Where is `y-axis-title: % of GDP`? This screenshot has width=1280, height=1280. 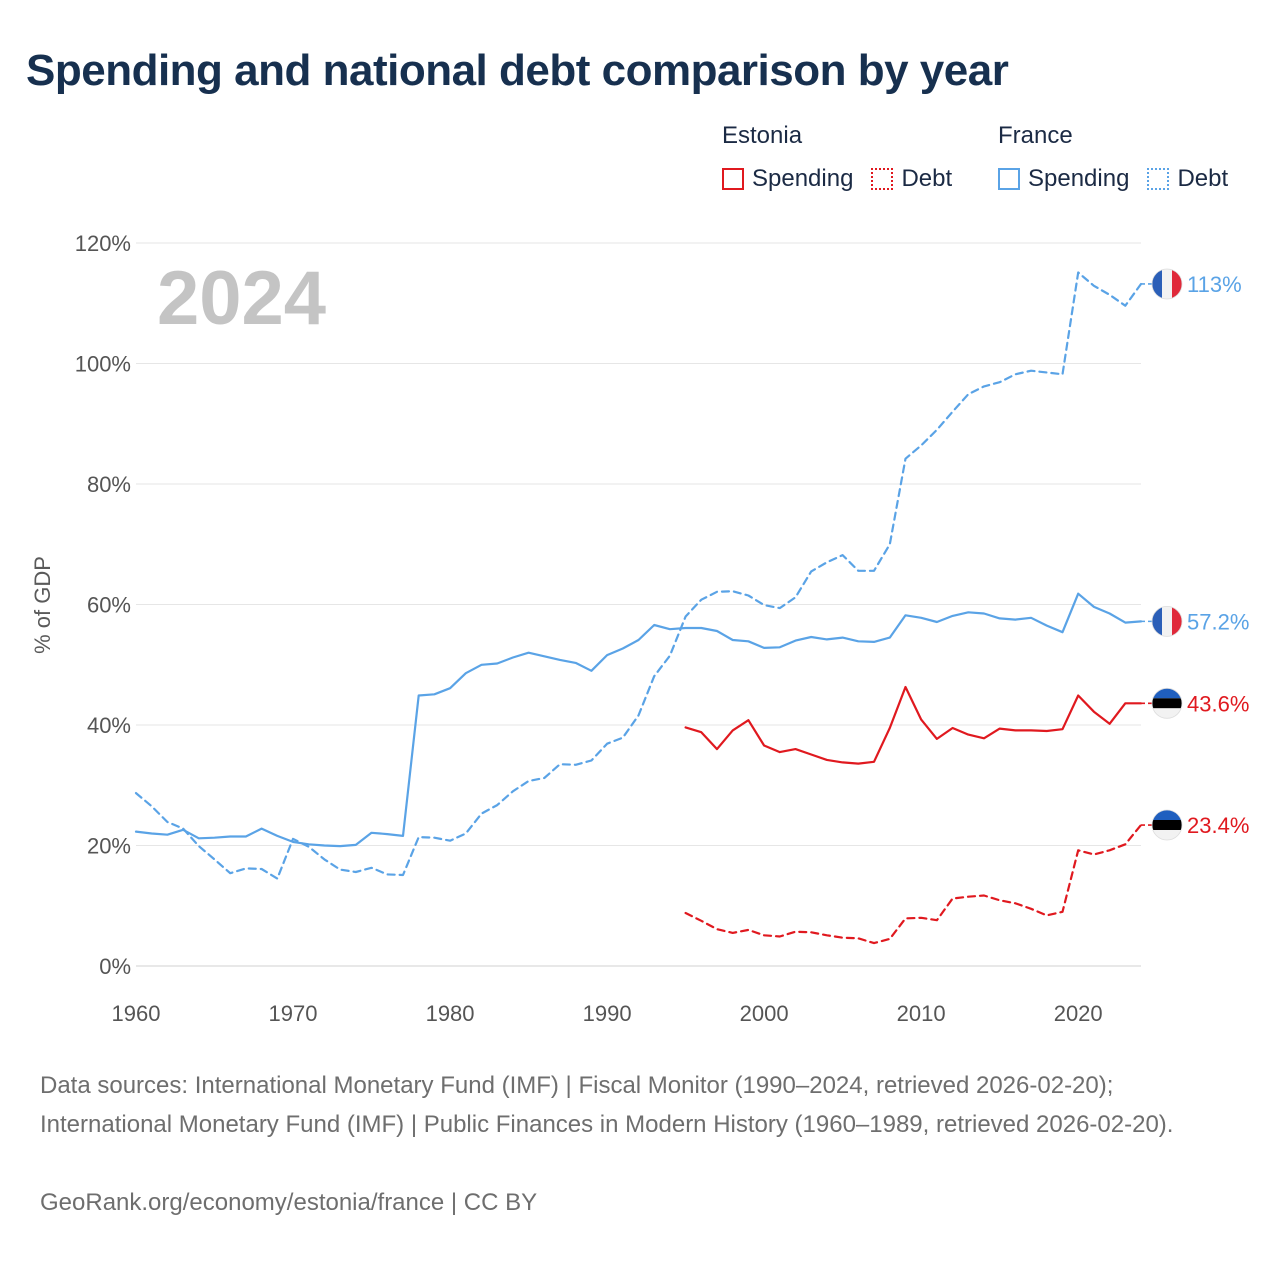 y-axis-title: % of GDP is located at coordinates (42, 605).